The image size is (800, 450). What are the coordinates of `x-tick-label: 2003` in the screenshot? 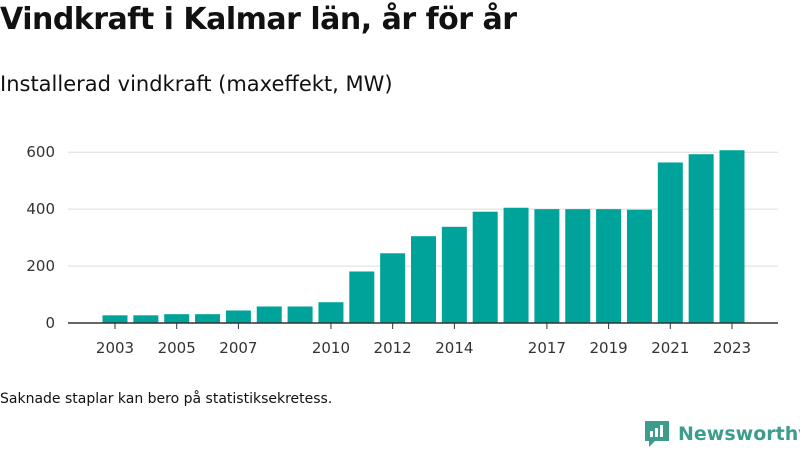 It's located at (115, 348).